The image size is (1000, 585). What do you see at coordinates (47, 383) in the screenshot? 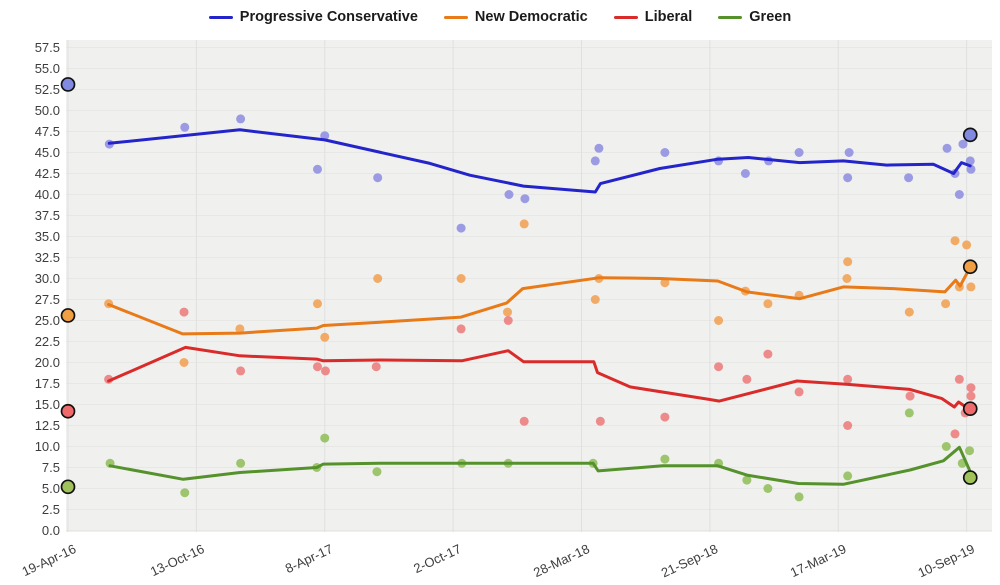
I see `y-tick-label: 17.5` at bounding box center [47, 383].